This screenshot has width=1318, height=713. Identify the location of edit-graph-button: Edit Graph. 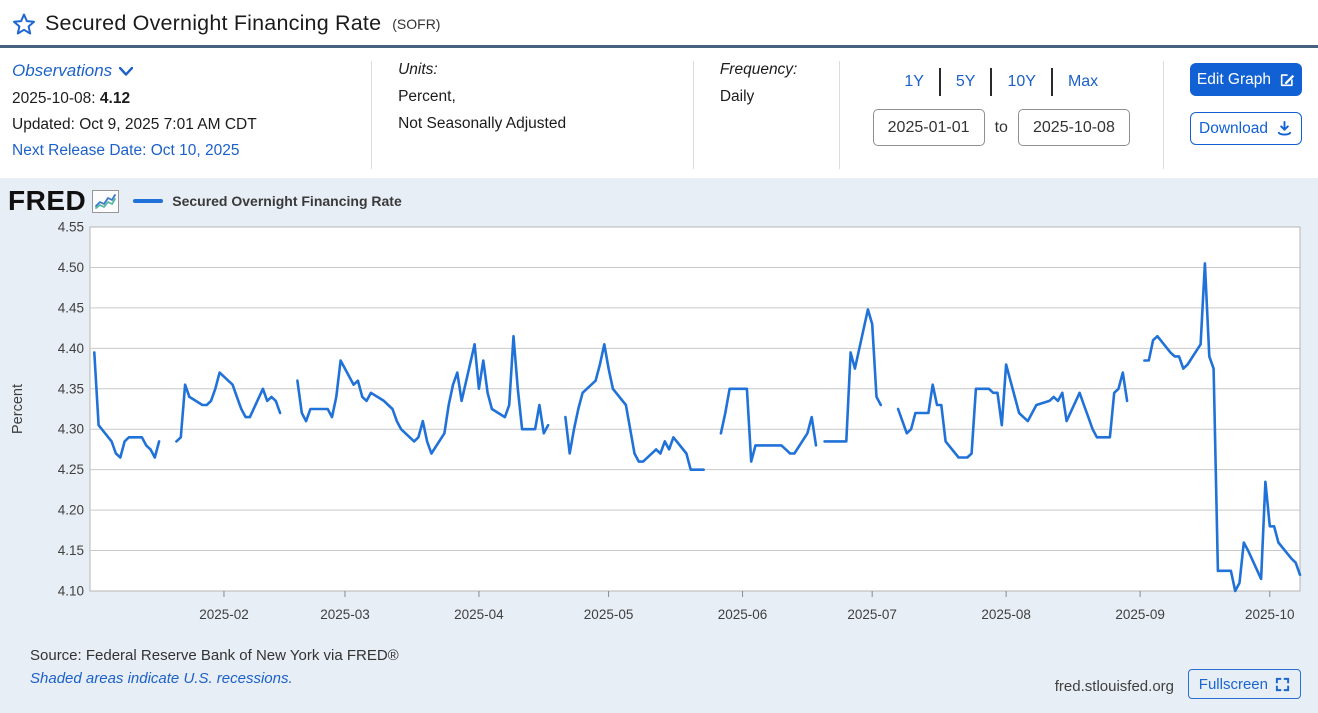
(1245, 79).